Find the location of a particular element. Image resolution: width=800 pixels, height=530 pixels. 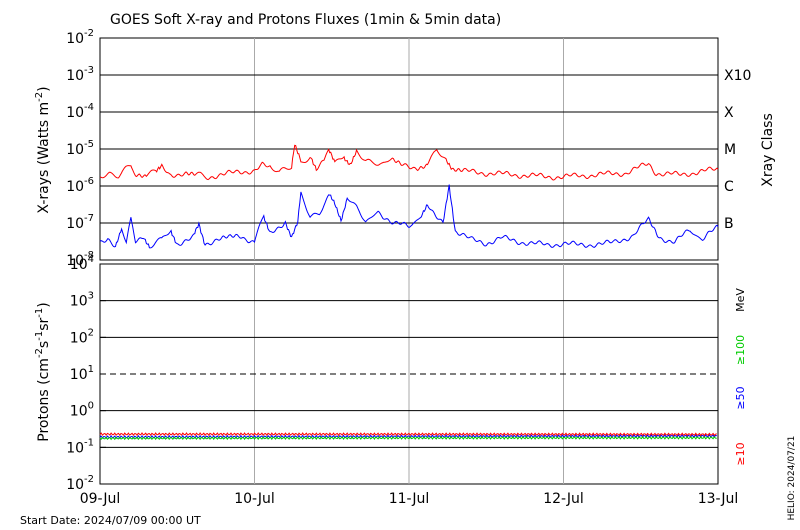

proton-ylabel: Protons (cm-2s-1sr-1) is located at coordinates (43, 371).